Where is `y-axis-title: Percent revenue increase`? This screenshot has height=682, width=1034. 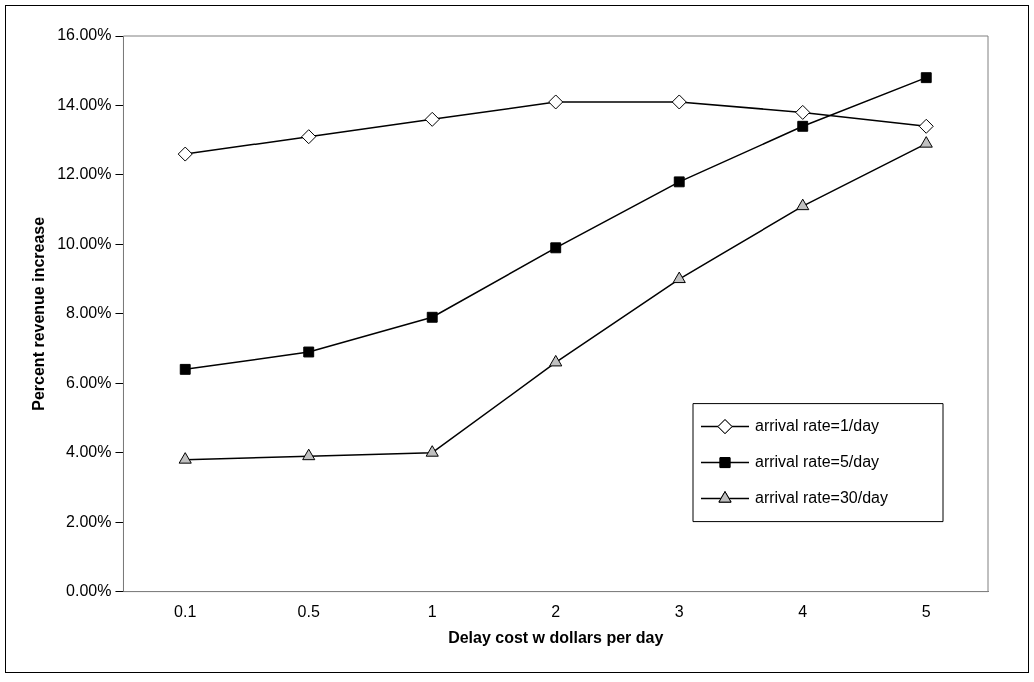
y-axis-title: Percent revenue increase is located at coordinates (39, 313).